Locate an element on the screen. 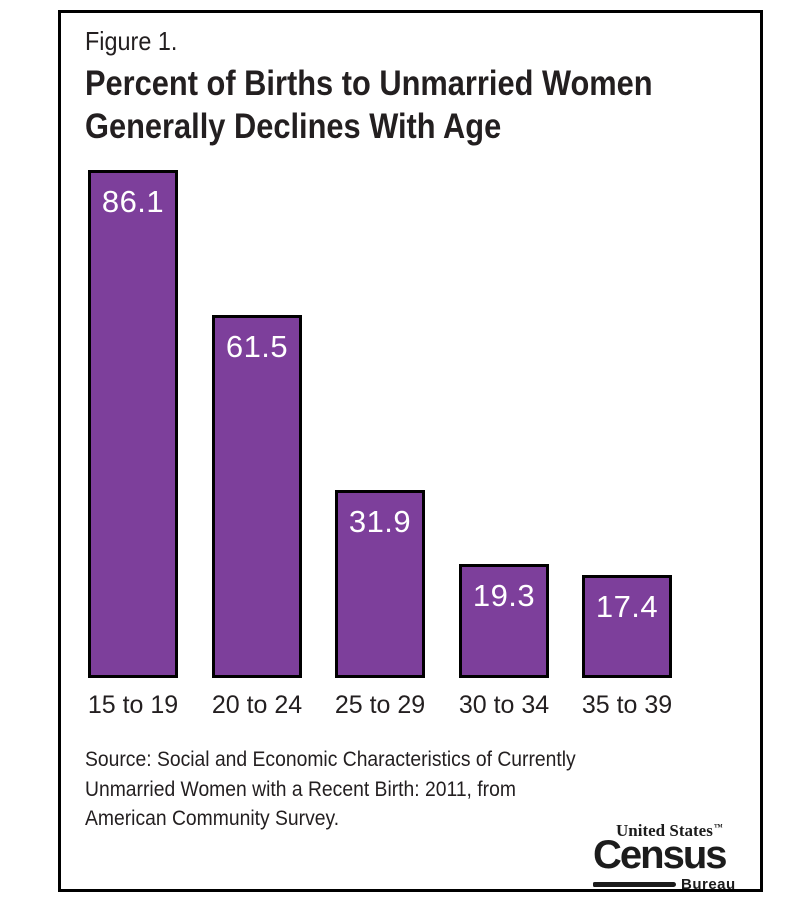 Image resolution: width=800 pixels, height=914 pixels. x-axis-label: 20 to 24 is located at coordinates (257, 705).